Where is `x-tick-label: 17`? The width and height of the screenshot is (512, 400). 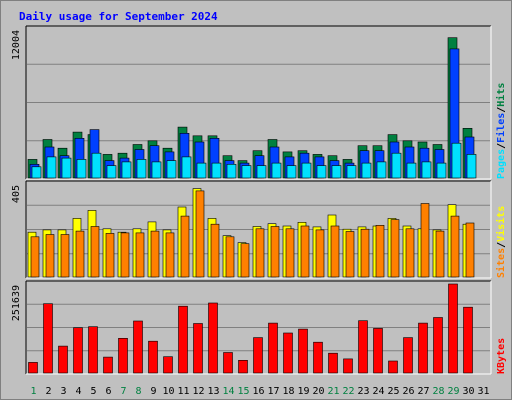 x-tick-label: 17 is located at coordinates (273, 391).